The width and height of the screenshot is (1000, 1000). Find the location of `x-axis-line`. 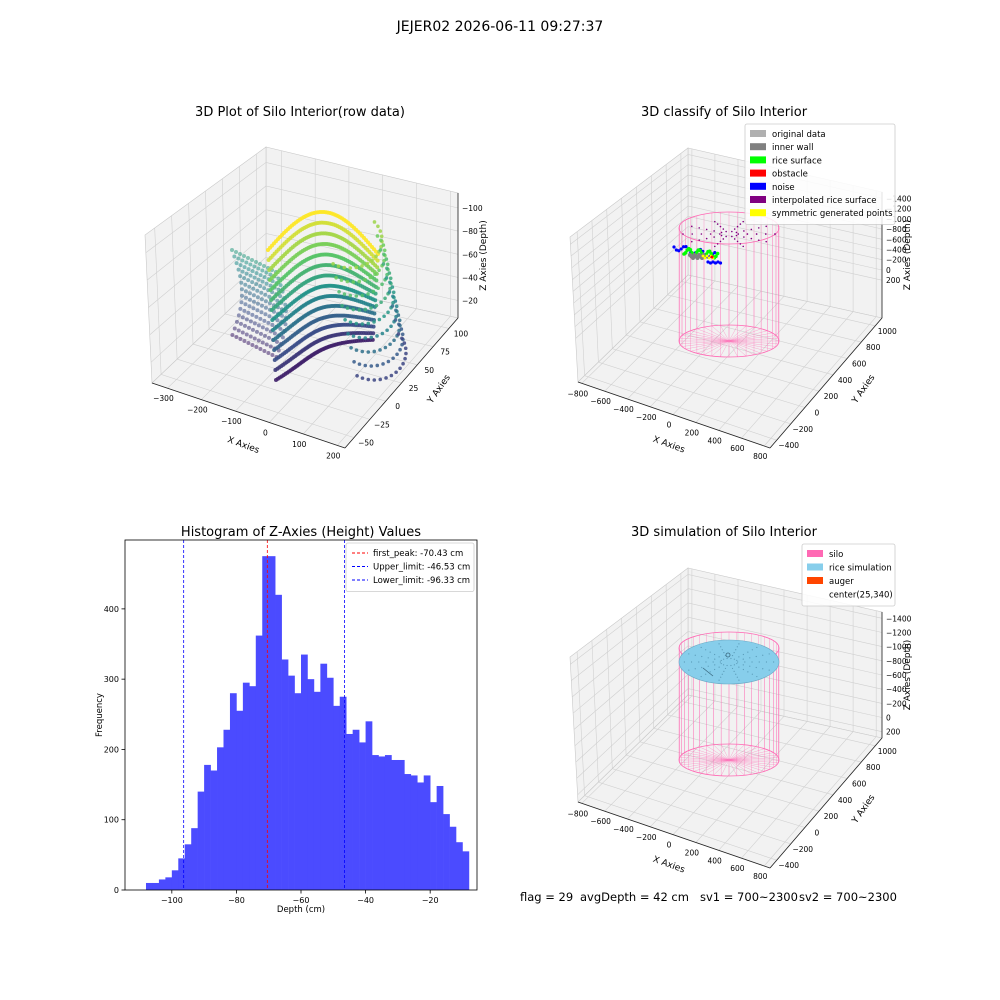

x-axis-line is located at coordinates (248, 415).